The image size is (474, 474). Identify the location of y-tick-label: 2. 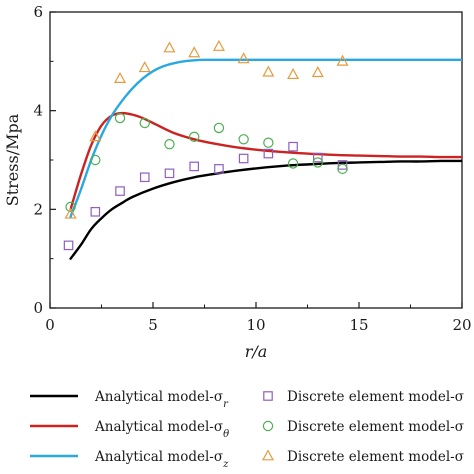
(38, 209).